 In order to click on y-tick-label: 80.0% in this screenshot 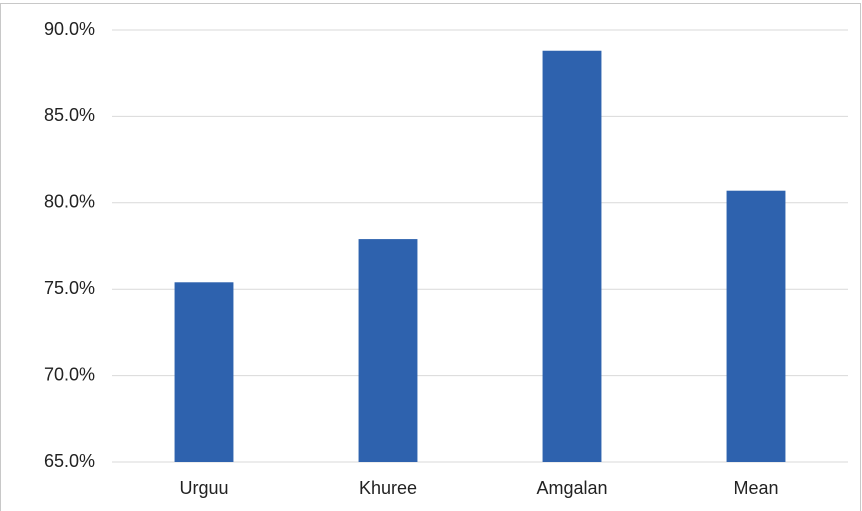, I will do `click(69, 202)`.